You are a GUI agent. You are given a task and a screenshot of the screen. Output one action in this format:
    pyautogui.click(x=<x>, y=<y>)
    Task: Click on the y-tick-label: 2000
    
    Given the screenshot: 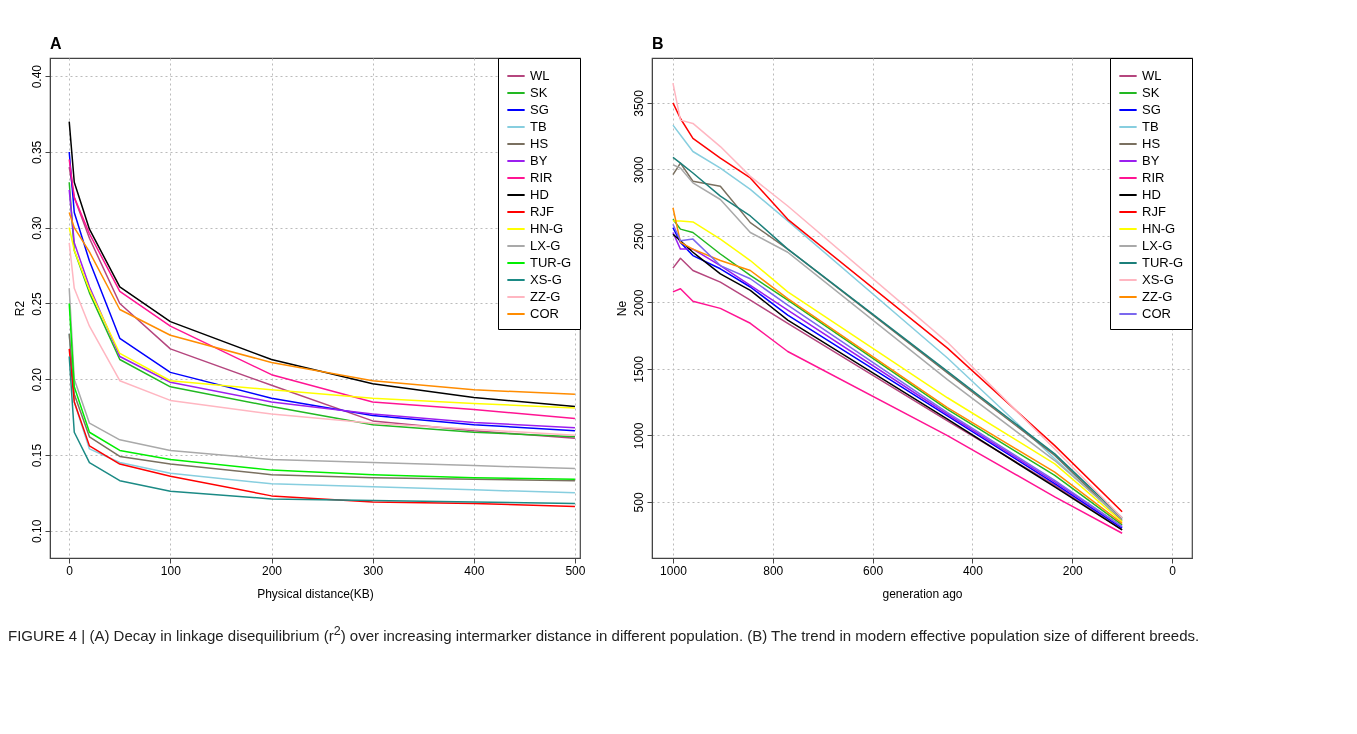 What is the action you would take?
    pyautogui.click(x=638, y=303)
    